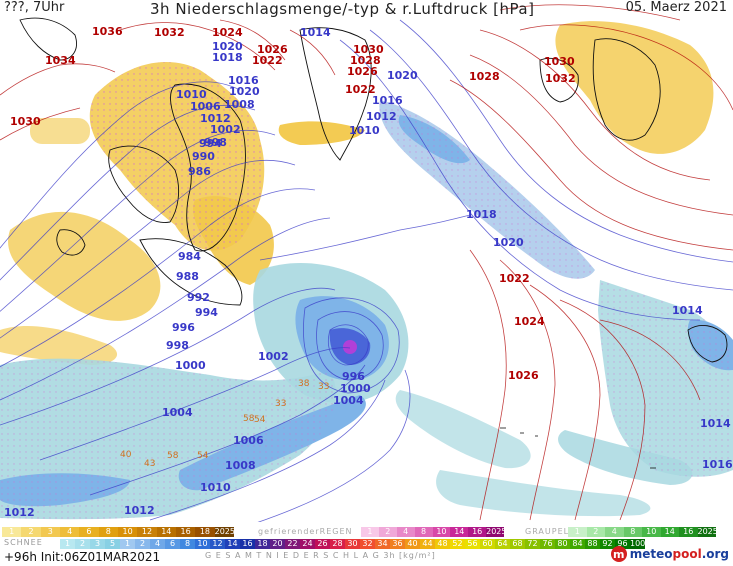  What do you see at coordinates (502, 544) in the screenshot?
I see `legend-cell: 64` at bounding box center [502, 544].